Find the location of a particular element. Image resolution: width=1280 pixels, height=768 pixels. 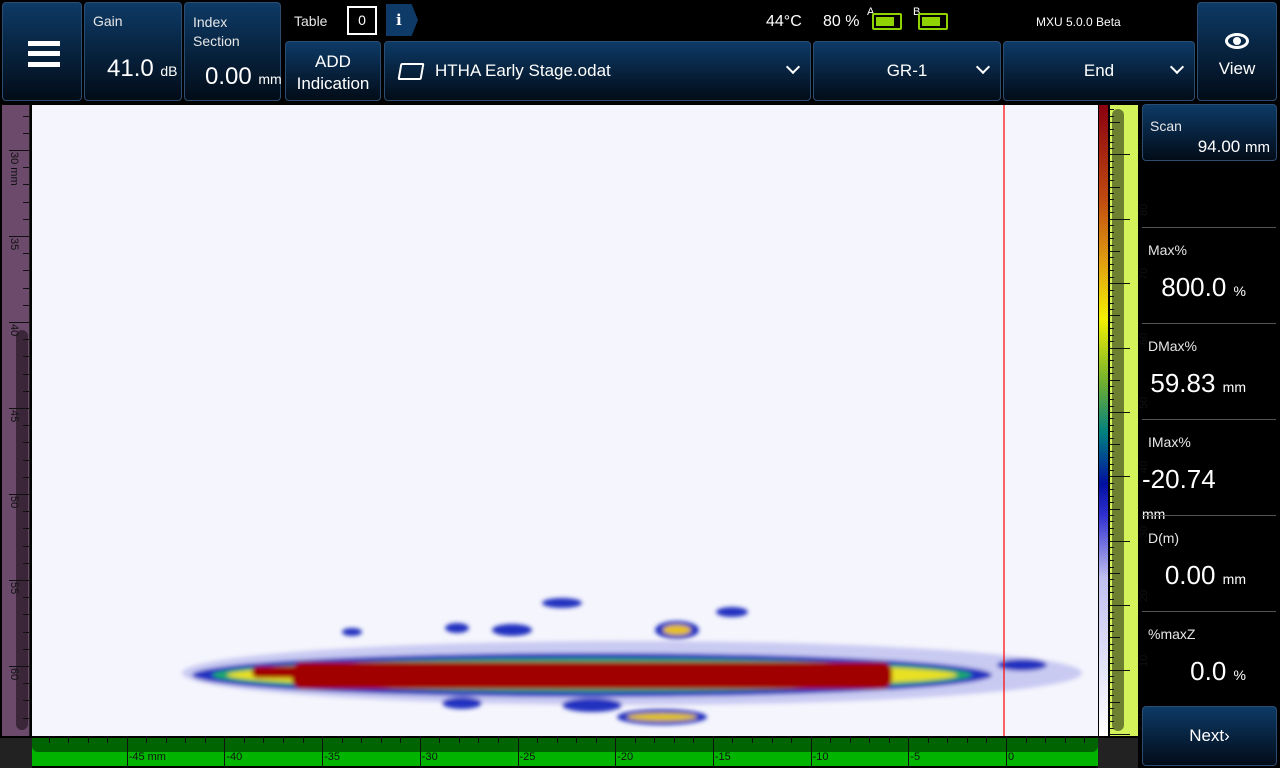

depth-scrollbar is located at coordinates (22, 530).